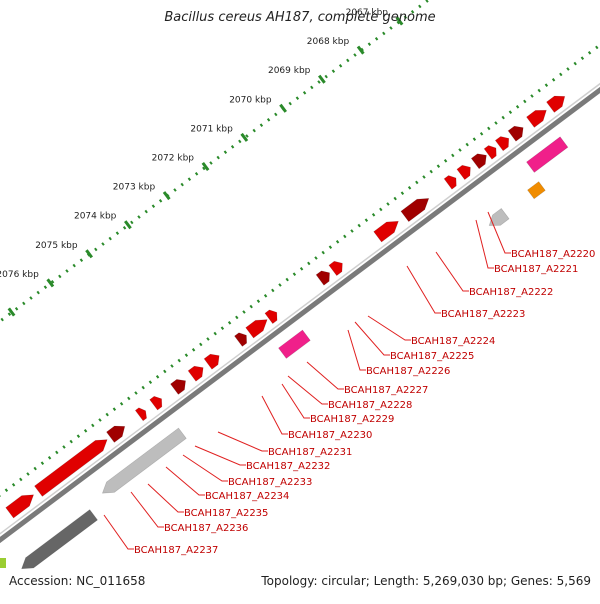  Describe the element at coordinates (173, 159) in the screenshot. I see `kbp-tick-label: 2072 kbp` at that location.